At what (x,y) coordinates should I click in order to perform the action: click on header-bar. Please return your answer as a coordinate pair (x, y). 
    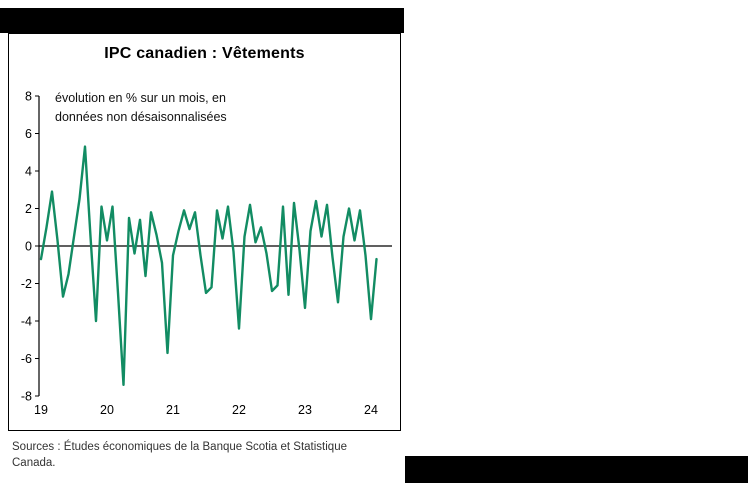
    Looking at the image, I should click on (202, 20).